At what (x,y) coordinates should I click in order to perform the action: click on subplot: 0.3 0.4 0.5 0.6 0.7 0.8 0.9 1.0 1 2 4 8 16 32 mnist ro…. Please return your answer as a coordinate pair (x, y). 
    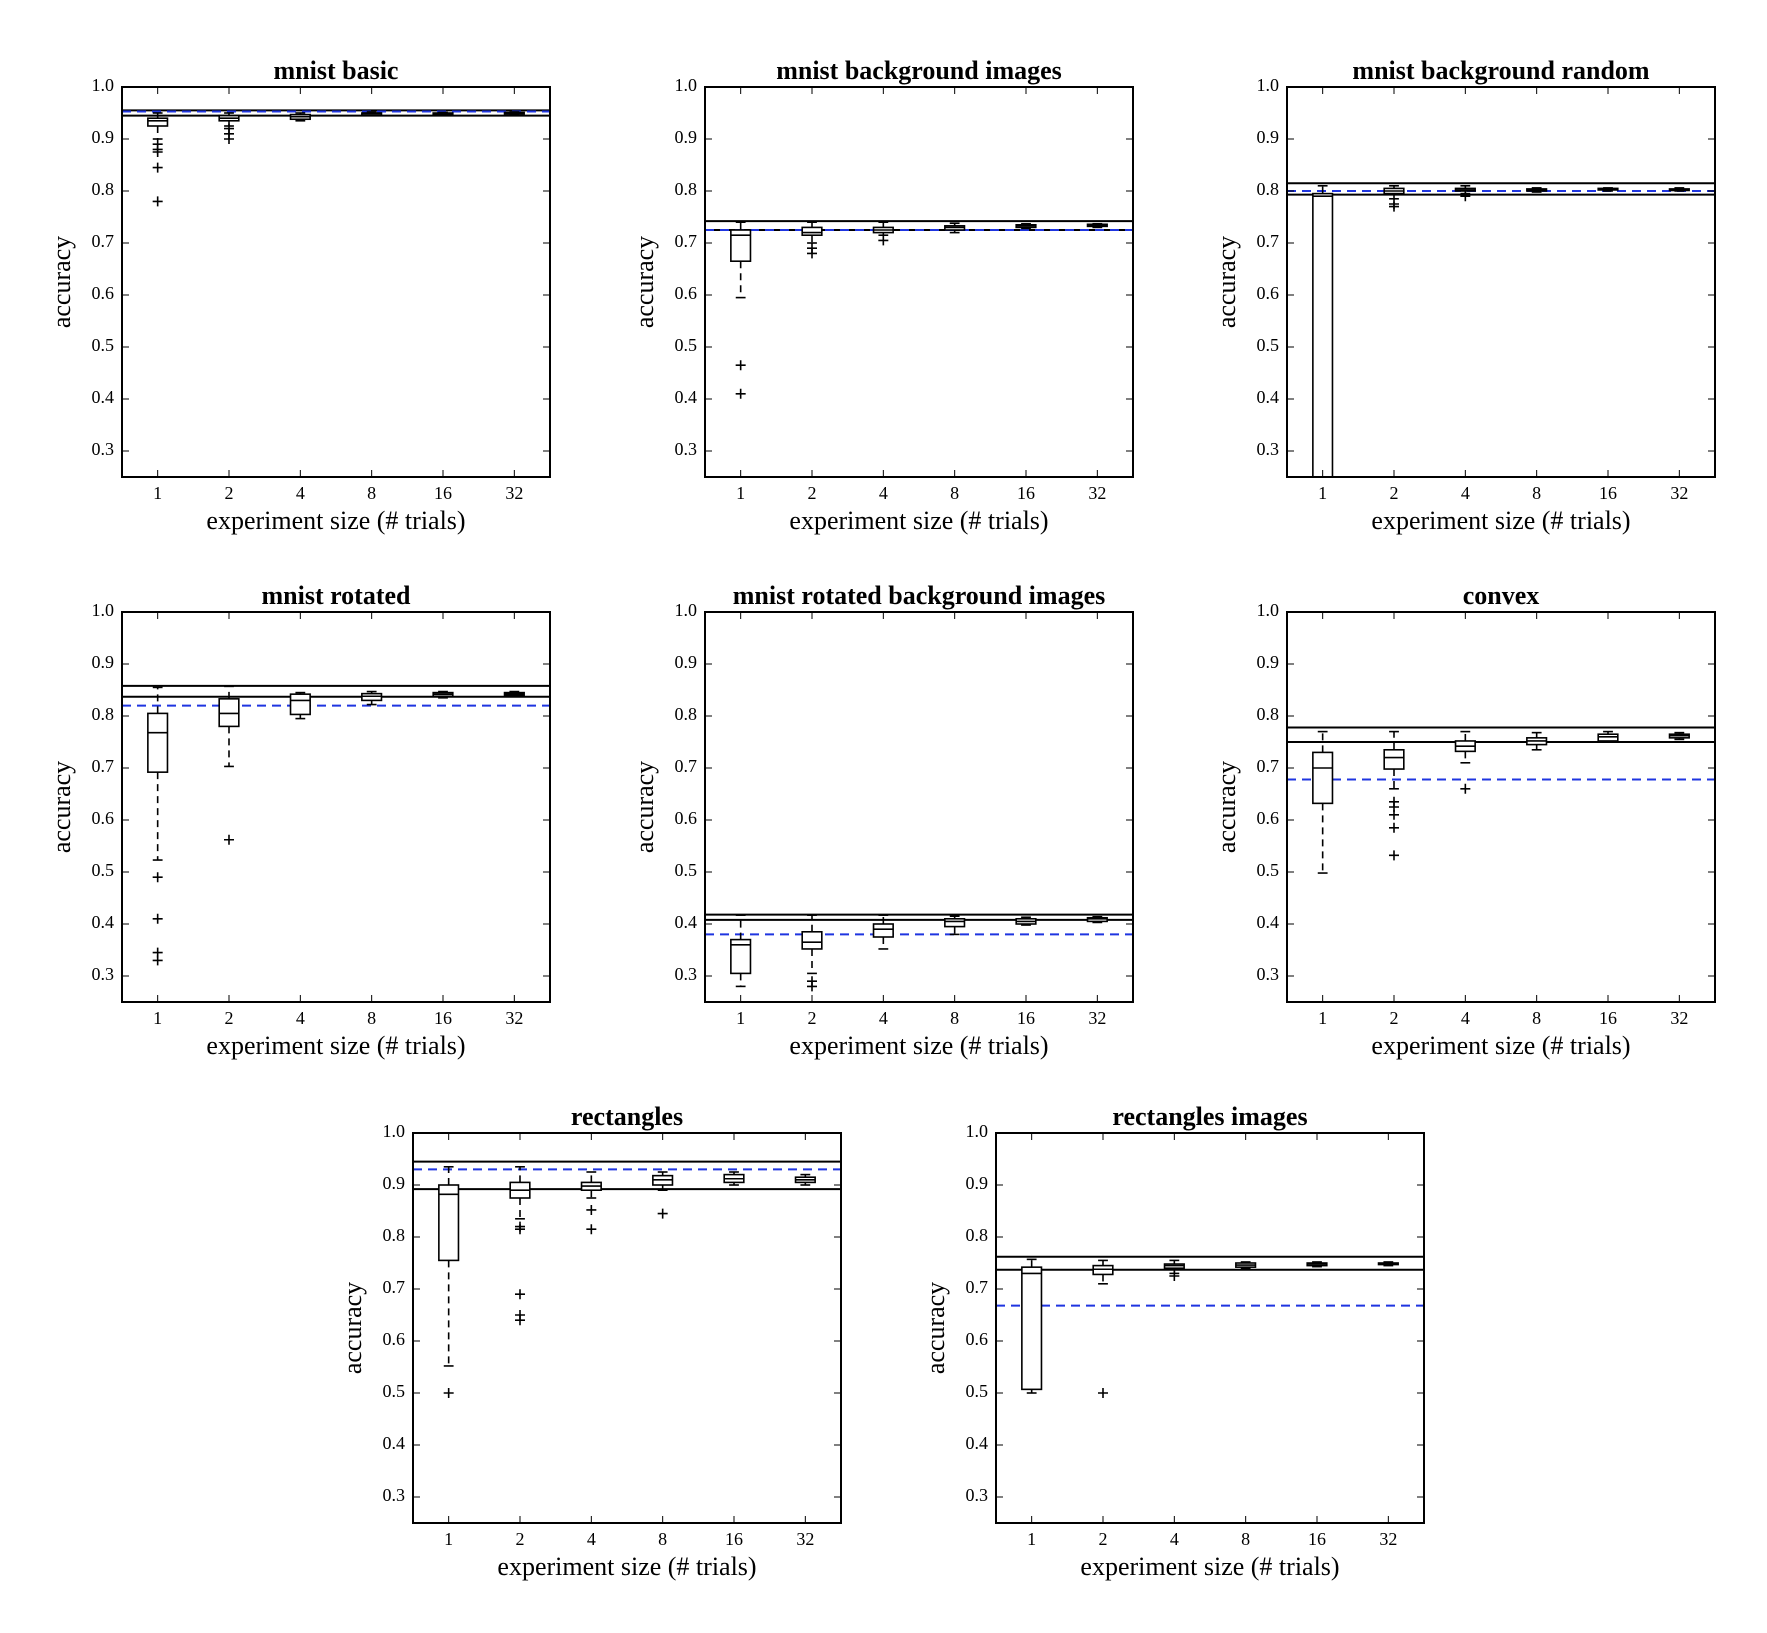
    Looking at the image, I should click on (882, 820).